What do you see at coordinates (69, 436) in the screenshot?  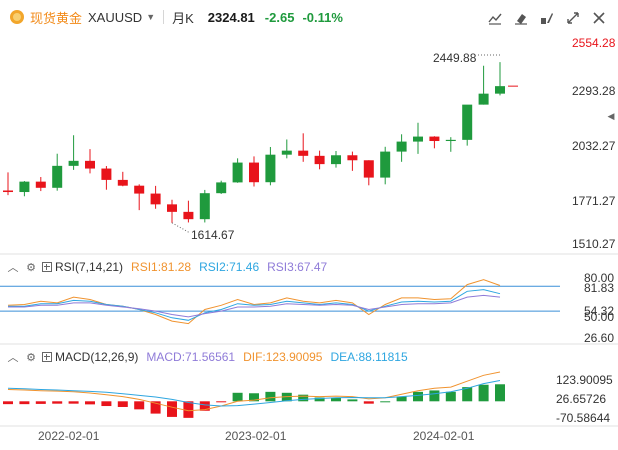 I see `time-axis-tick: 2022-02-01` at bounding box center [69, 436].